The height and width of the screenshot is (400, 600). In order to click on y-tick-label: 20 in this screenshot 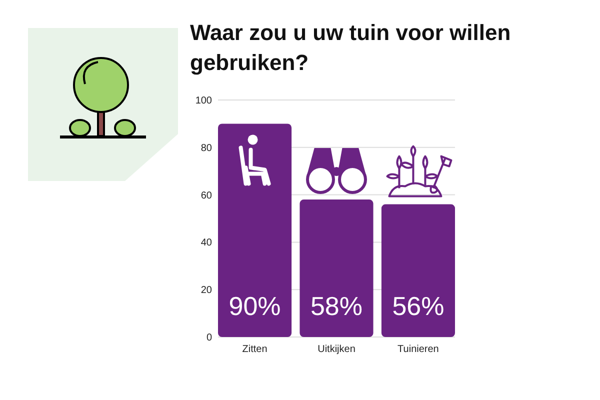, I will do `click(206, 290)`.